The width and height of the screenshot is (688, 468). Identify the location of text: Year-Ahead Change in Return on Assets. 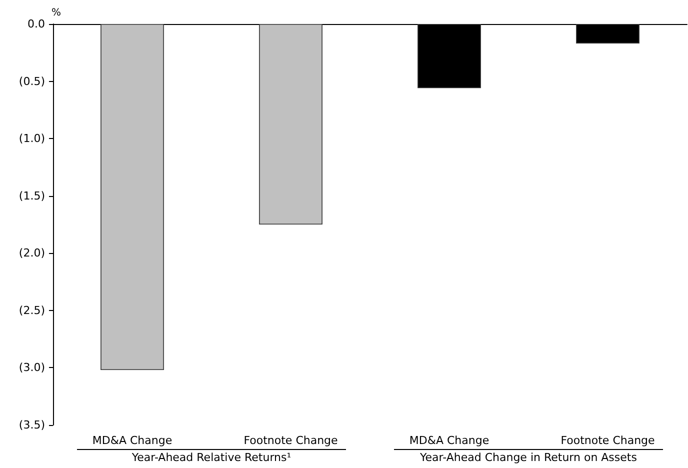
(528, 457).